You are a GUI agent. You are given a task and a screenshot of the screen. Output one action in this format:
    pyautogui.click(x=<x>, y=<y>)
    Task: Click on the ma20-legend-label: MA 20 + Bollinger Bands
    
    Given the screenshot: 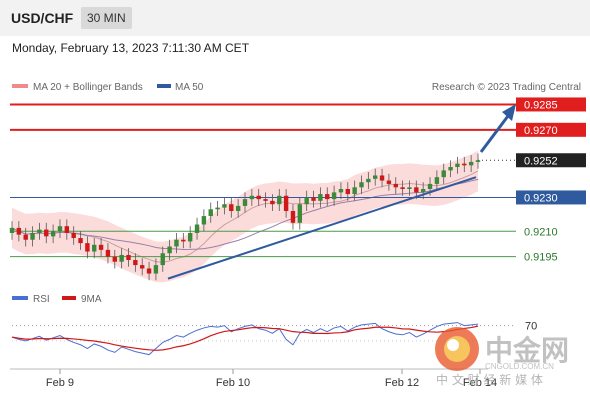 What is the action you would take?
    pyautogui.click(x=88, y=87)
    